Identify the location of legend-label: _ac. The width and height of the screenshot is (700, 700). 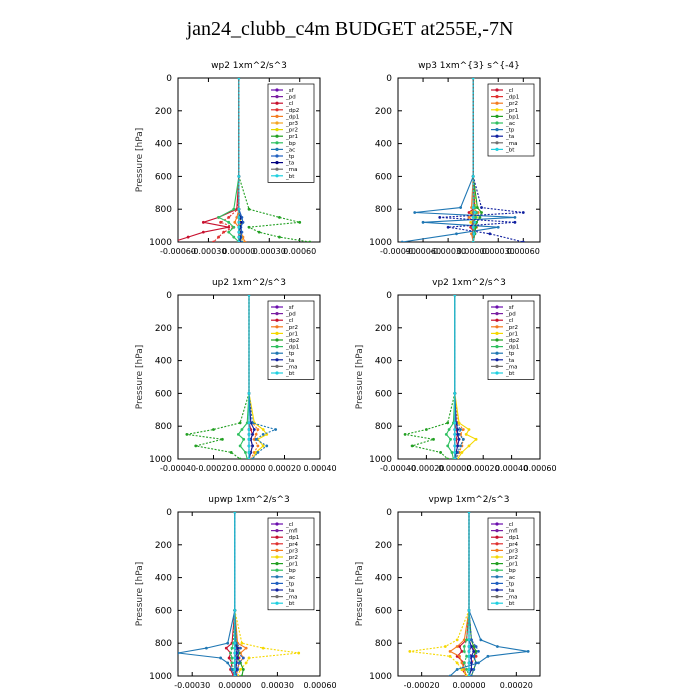
(290, 150).